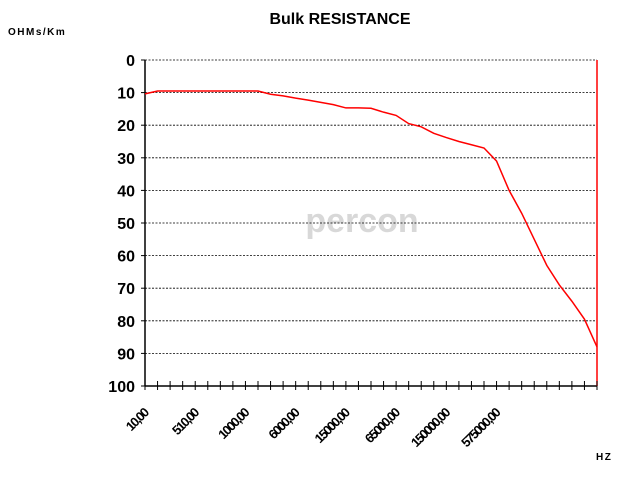  What do you see at coordinates (283, 423) in the screenshot?
I see `x-tick-label: 6000,00` at bounding box center [283, 423].